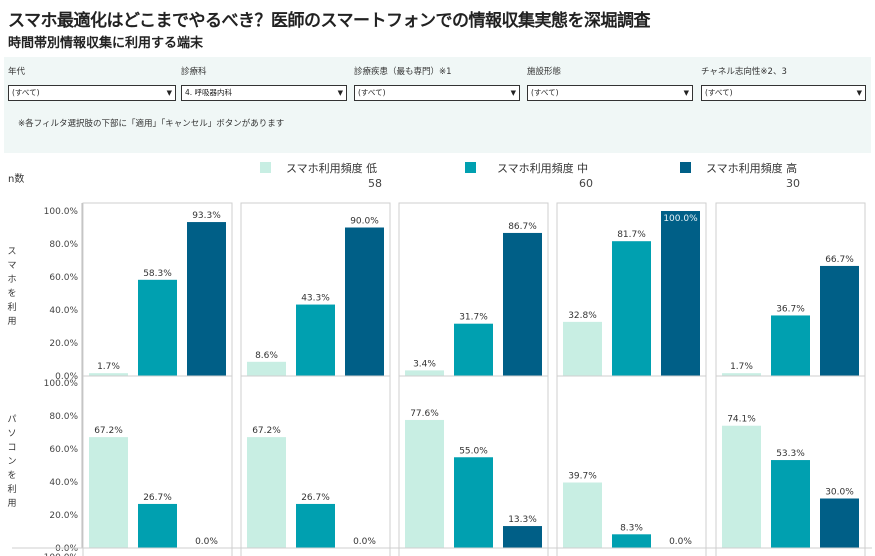  I want to click on data-label: 90.0%, so click(364, 222).